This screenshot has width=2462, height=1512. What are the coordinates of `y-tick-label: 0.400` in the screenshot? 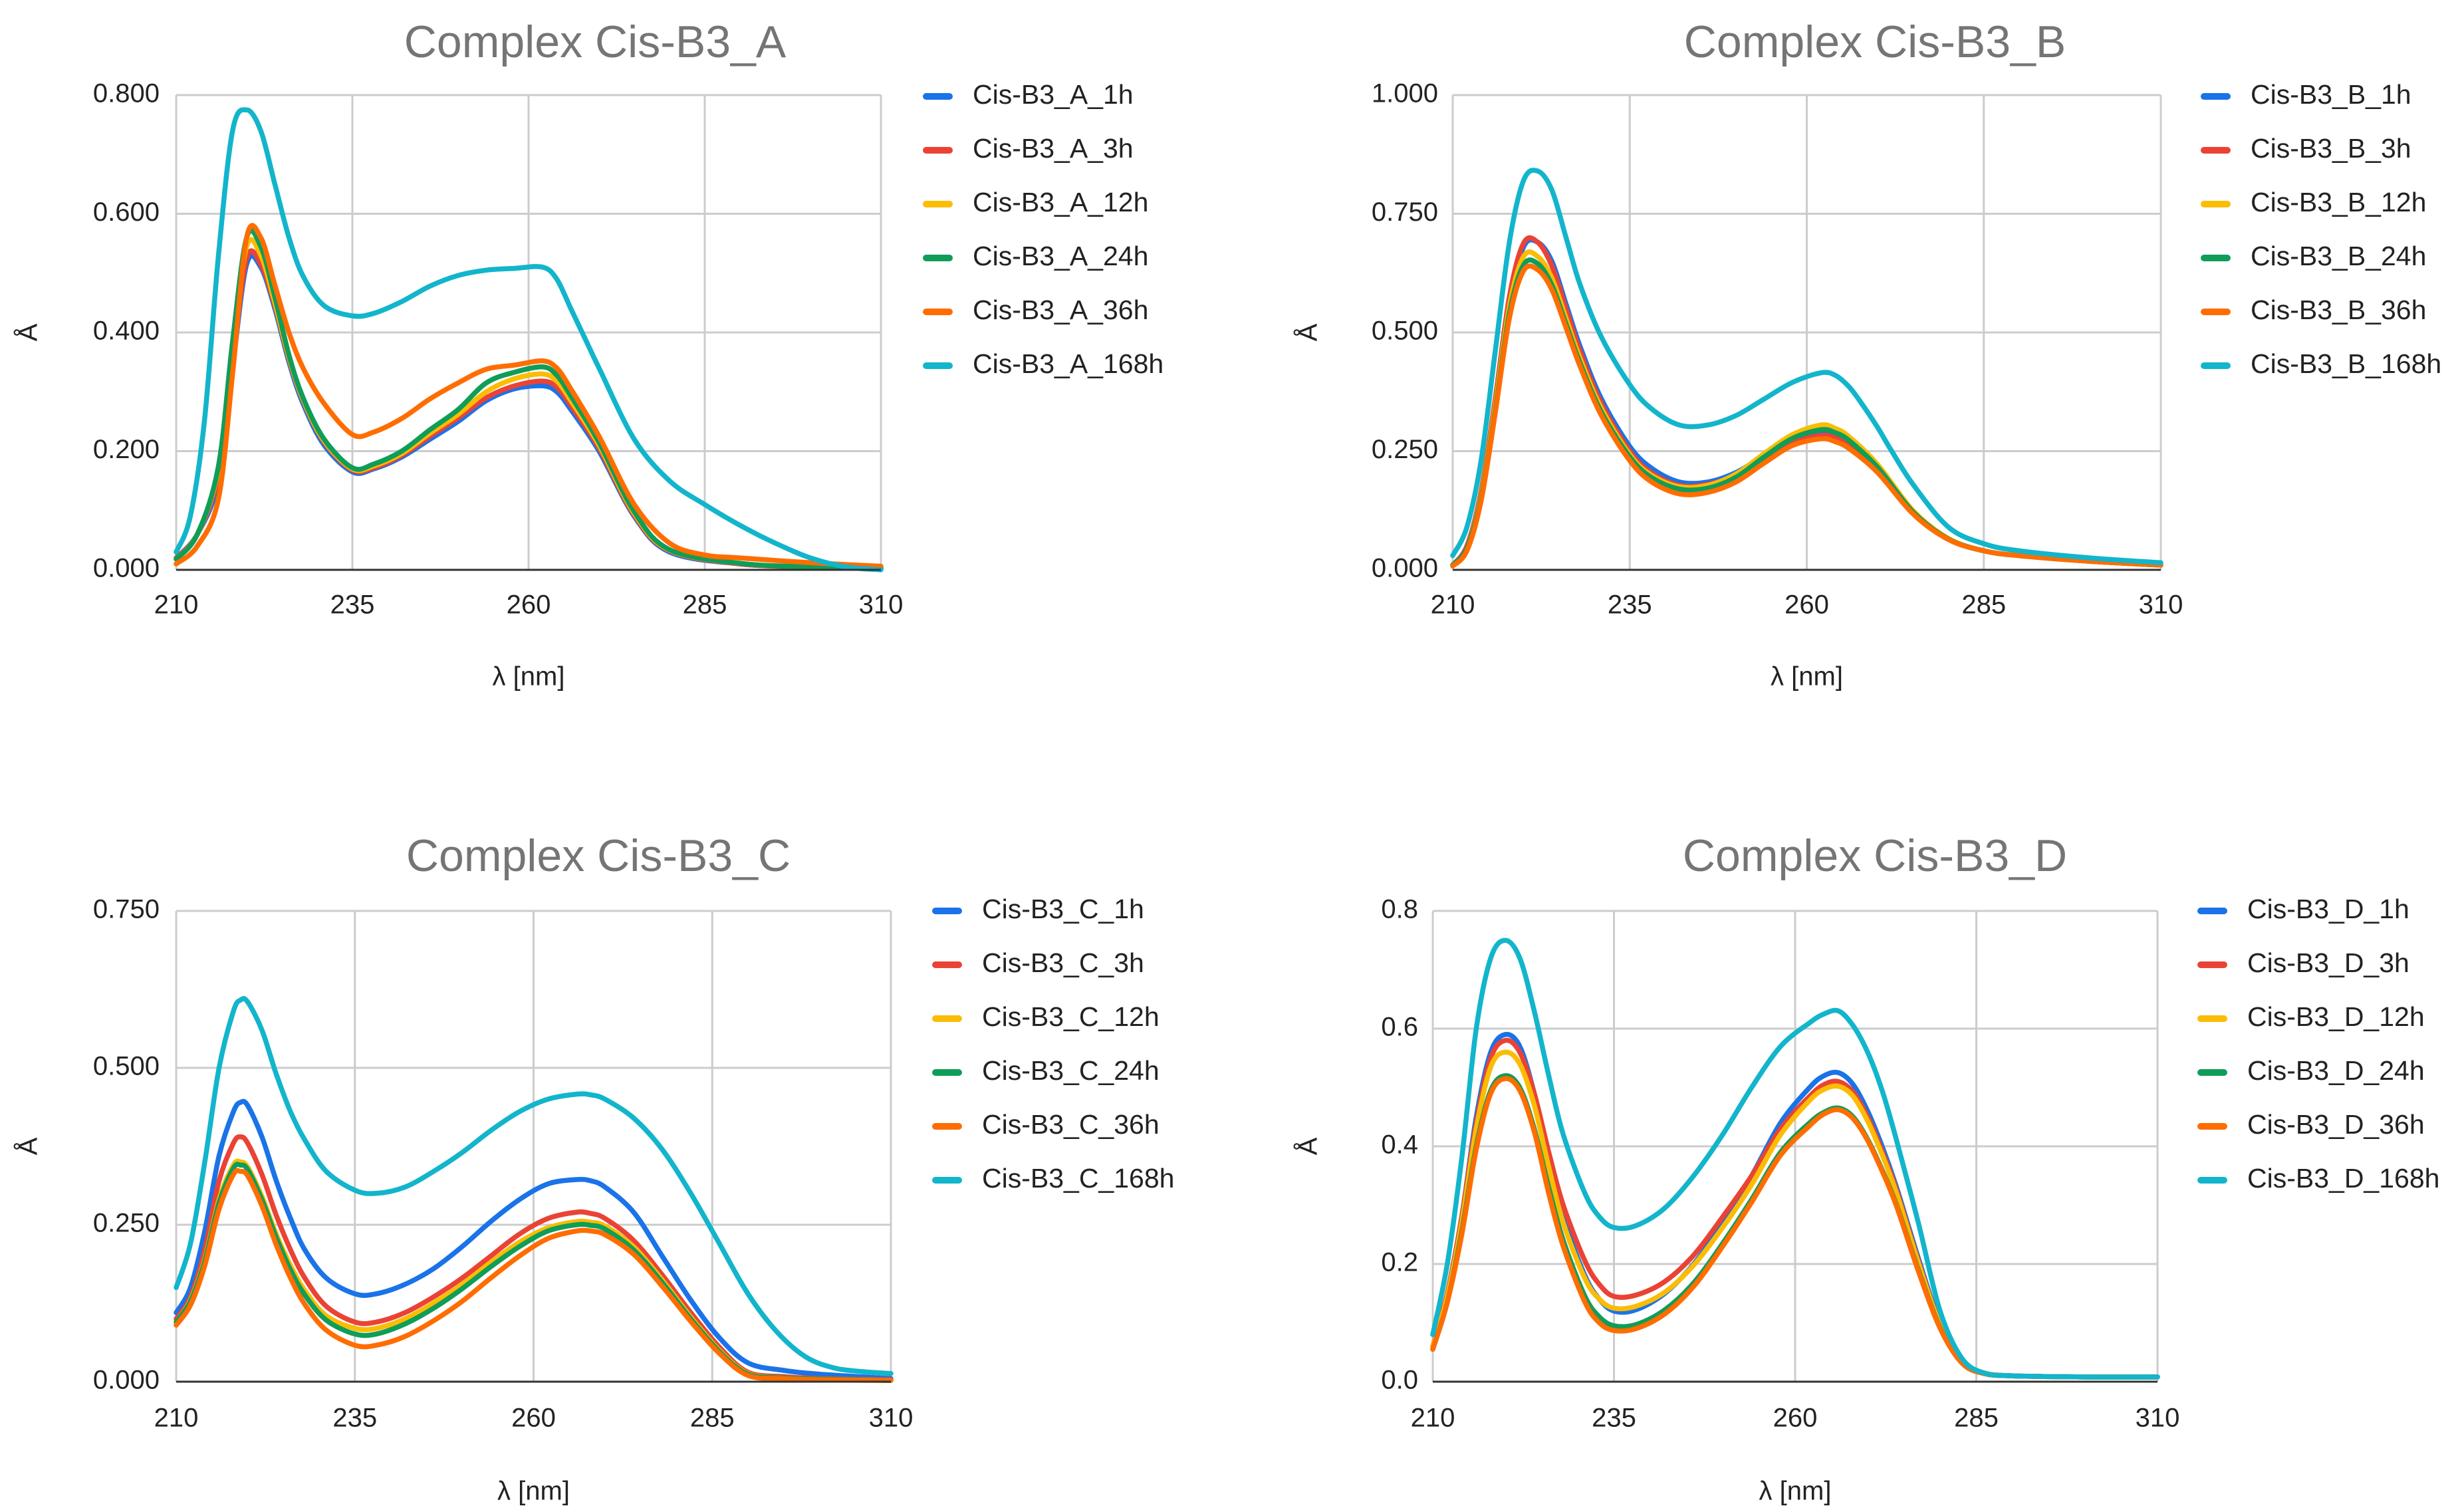 It's located at (126, 331).